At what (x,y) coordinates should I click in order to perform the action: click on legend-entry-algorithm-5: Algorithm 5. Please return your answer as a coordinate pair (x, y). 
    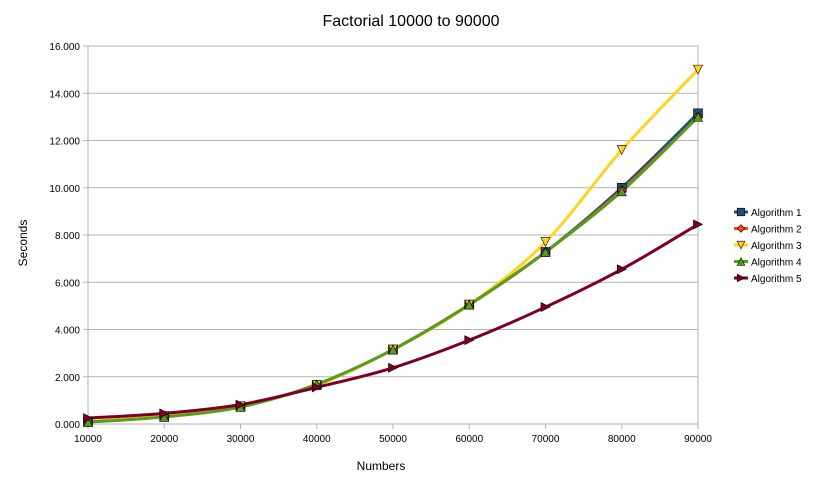
    Looking at the image, I should click on (776, 279).